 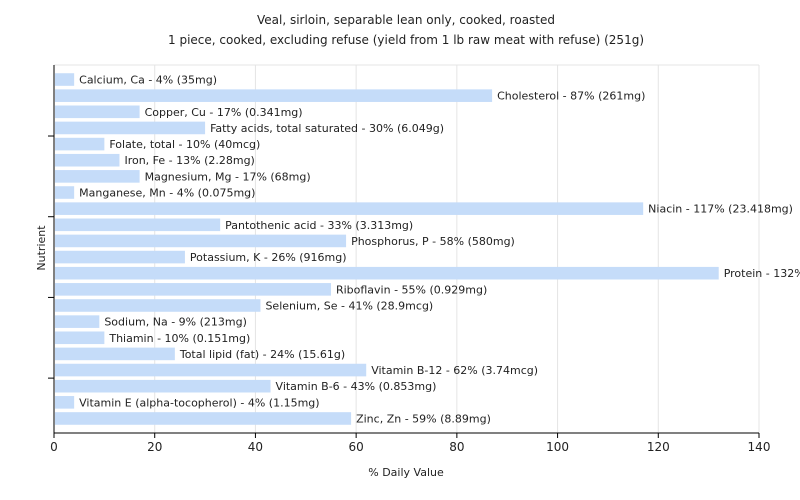 I want to click on x-tick-label: 40, so click(x=255, y=447).